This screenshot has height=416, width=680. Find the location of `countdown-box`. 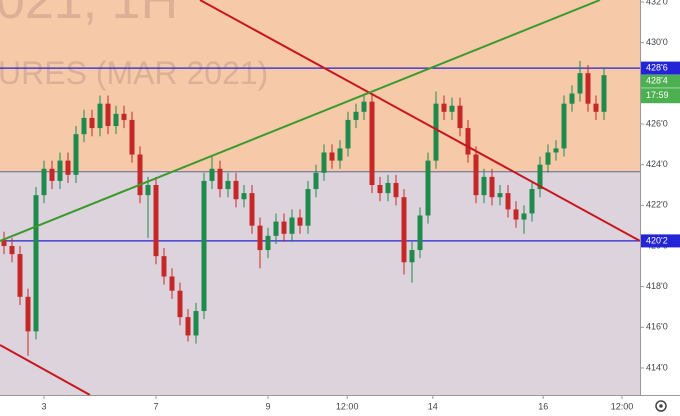

countdown-box is located at coordinates (660, 96).